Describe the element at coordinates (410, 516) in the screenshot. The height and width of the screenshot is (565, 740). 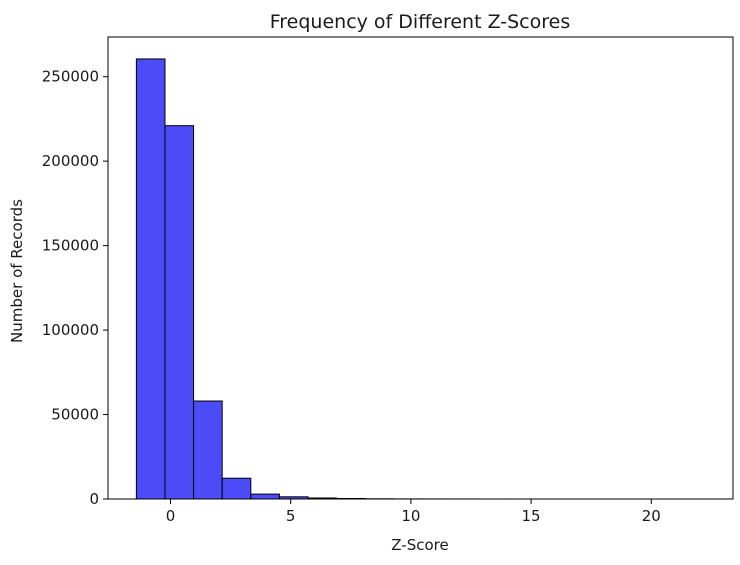
I see `x-tick-label: 10` at that location.